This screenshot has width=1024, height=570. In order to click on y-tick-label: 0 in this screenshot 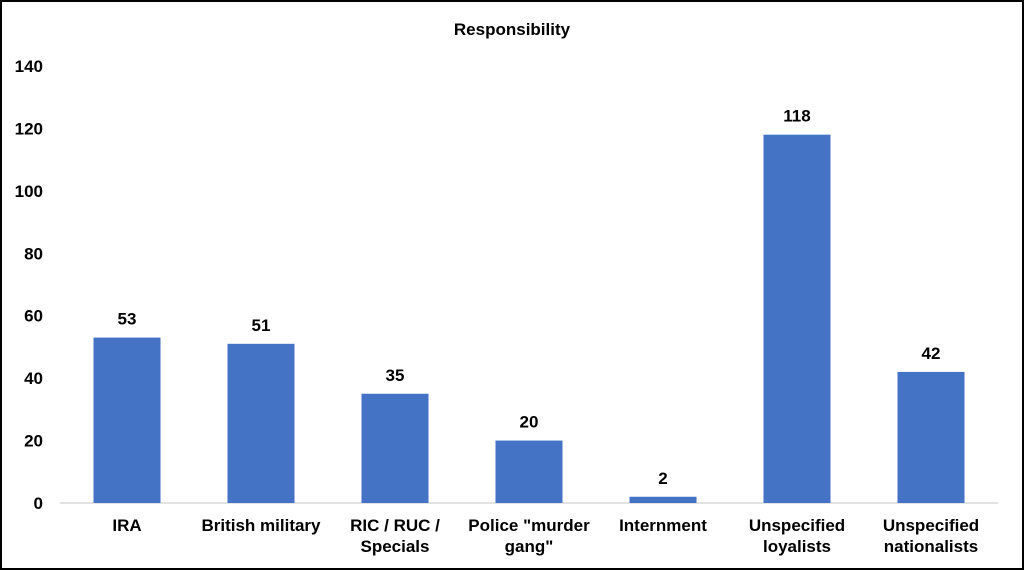, I will do `click(38, 503)`.